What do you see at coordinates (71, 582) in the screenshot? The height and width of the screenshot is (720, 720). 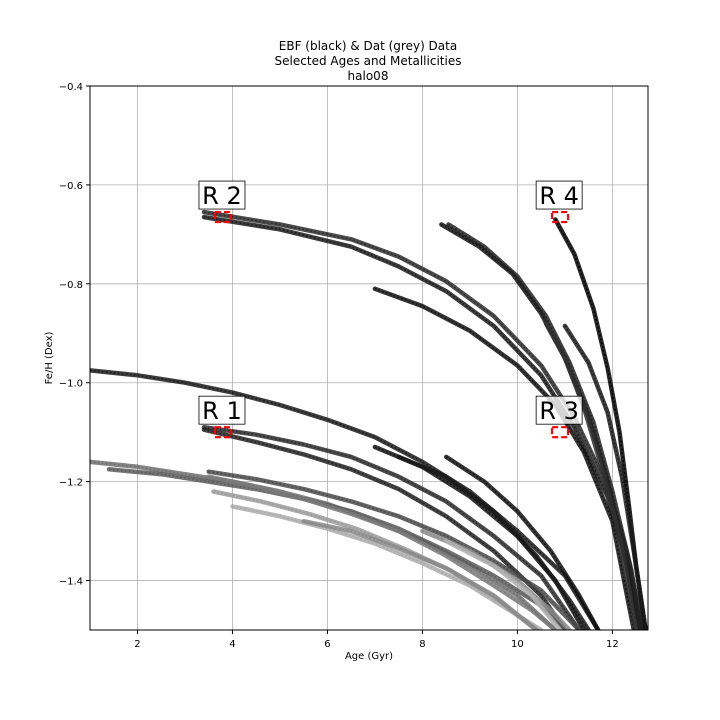 I see `y-tick-label-0: −1.4` at bounding box center [71, 582].